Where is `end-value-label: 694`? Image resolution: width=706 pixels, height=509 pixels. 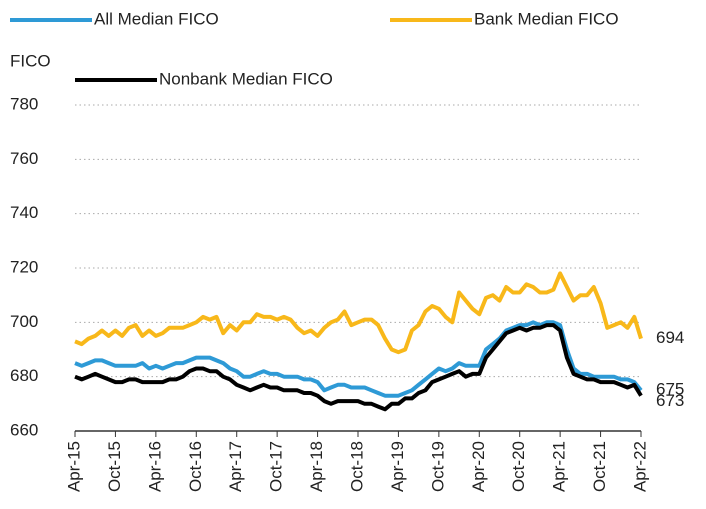 end-value-label: 694 is located at coordinates (670, 337).